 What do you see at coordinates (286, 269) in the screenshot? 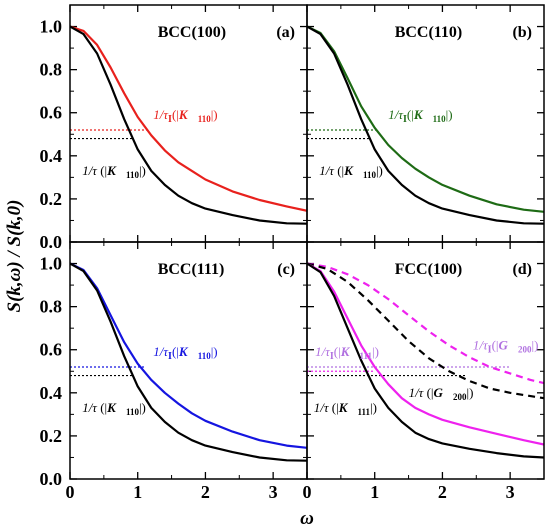
I see `panel-tag: (c)` at bounding box center [286, 269].